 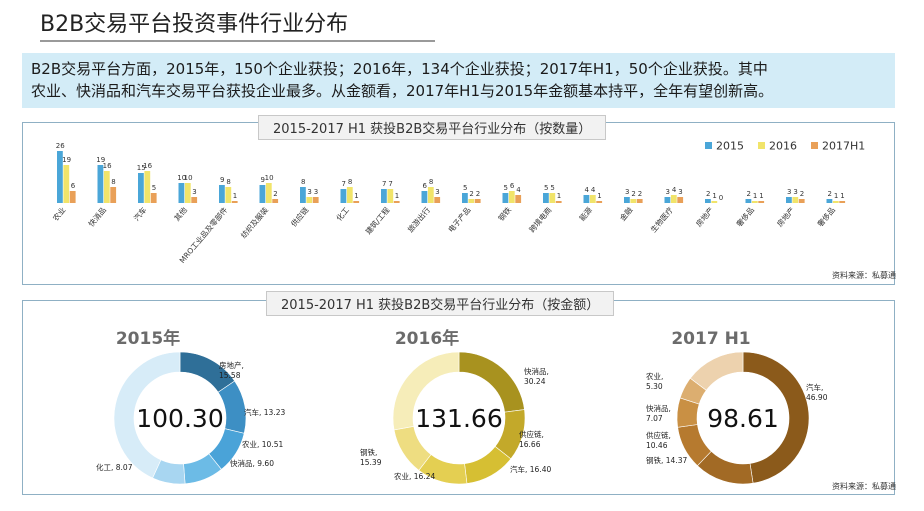 What do you see at coordinates (536, 376) in the screenshot?
I see `donut-slice-label: 快消品, 30.24` at bounding box center [536, 376].